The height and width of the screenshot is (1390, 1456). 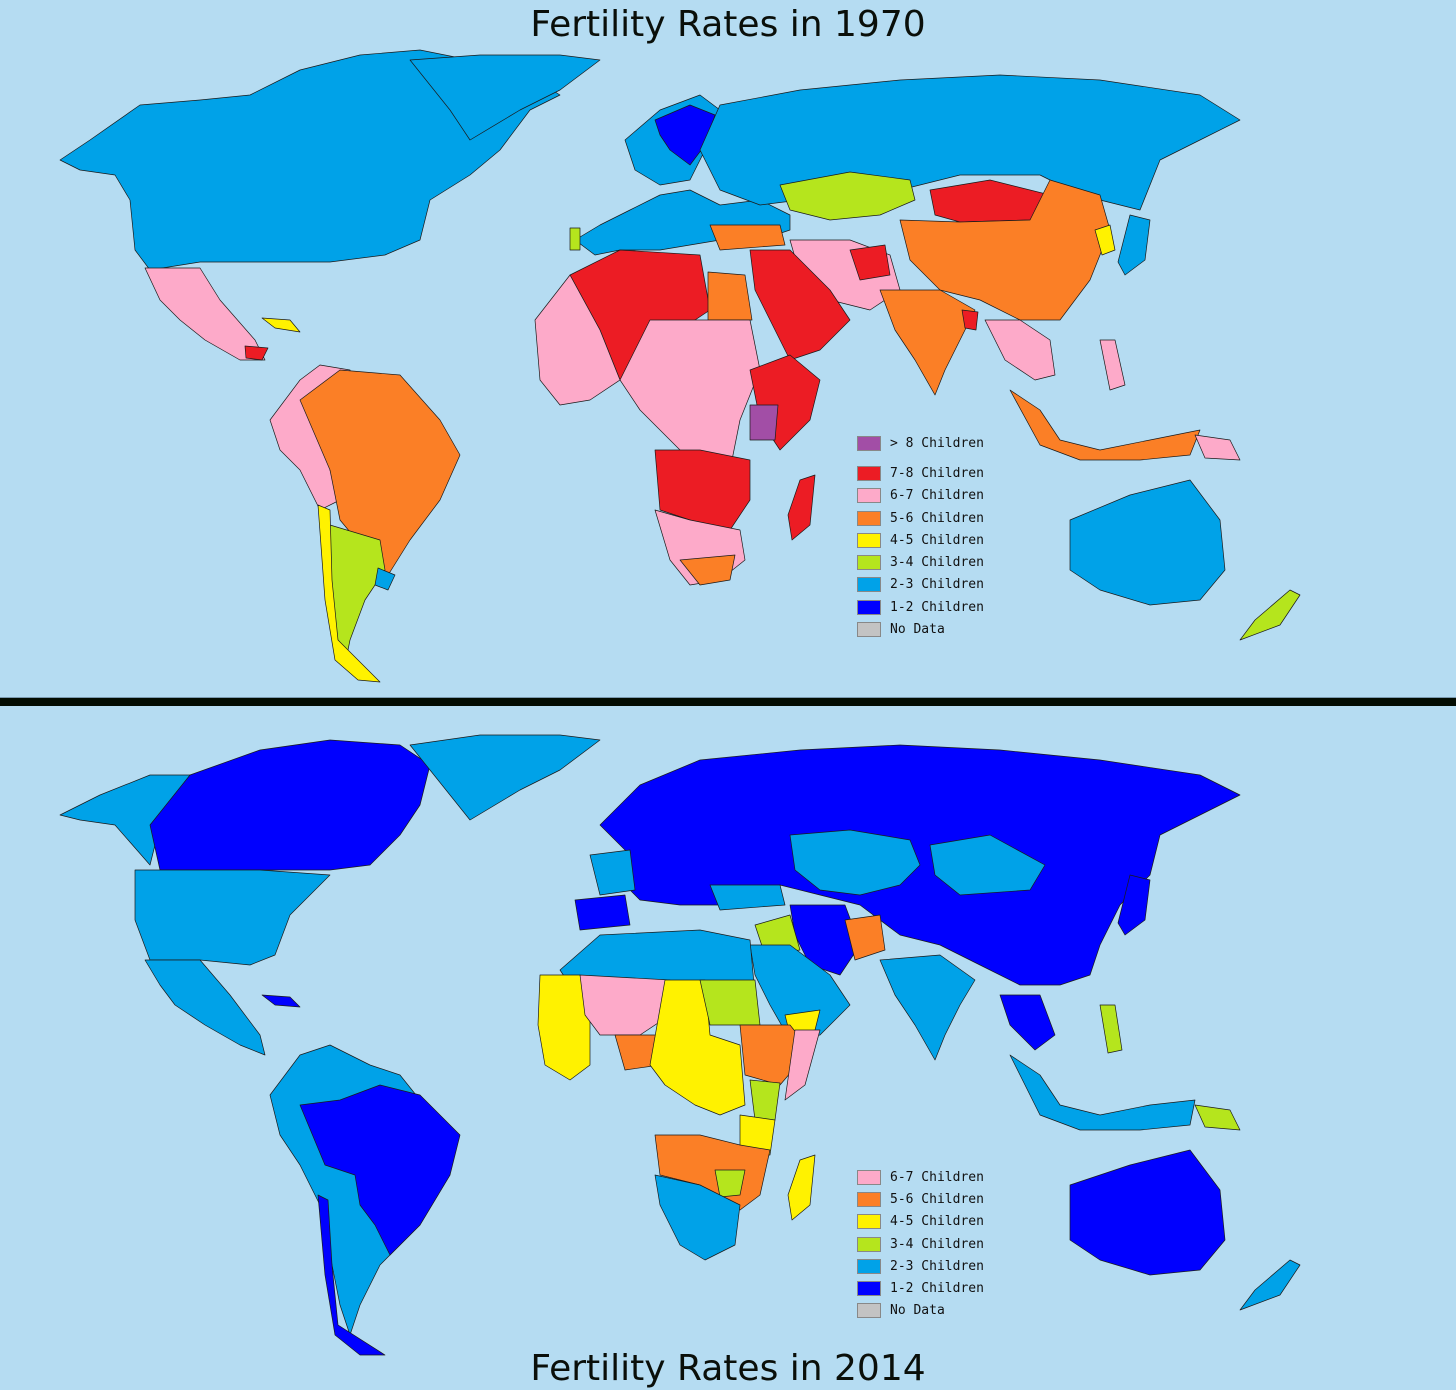 I want to click on region-india, so click(x=927, y=1007).